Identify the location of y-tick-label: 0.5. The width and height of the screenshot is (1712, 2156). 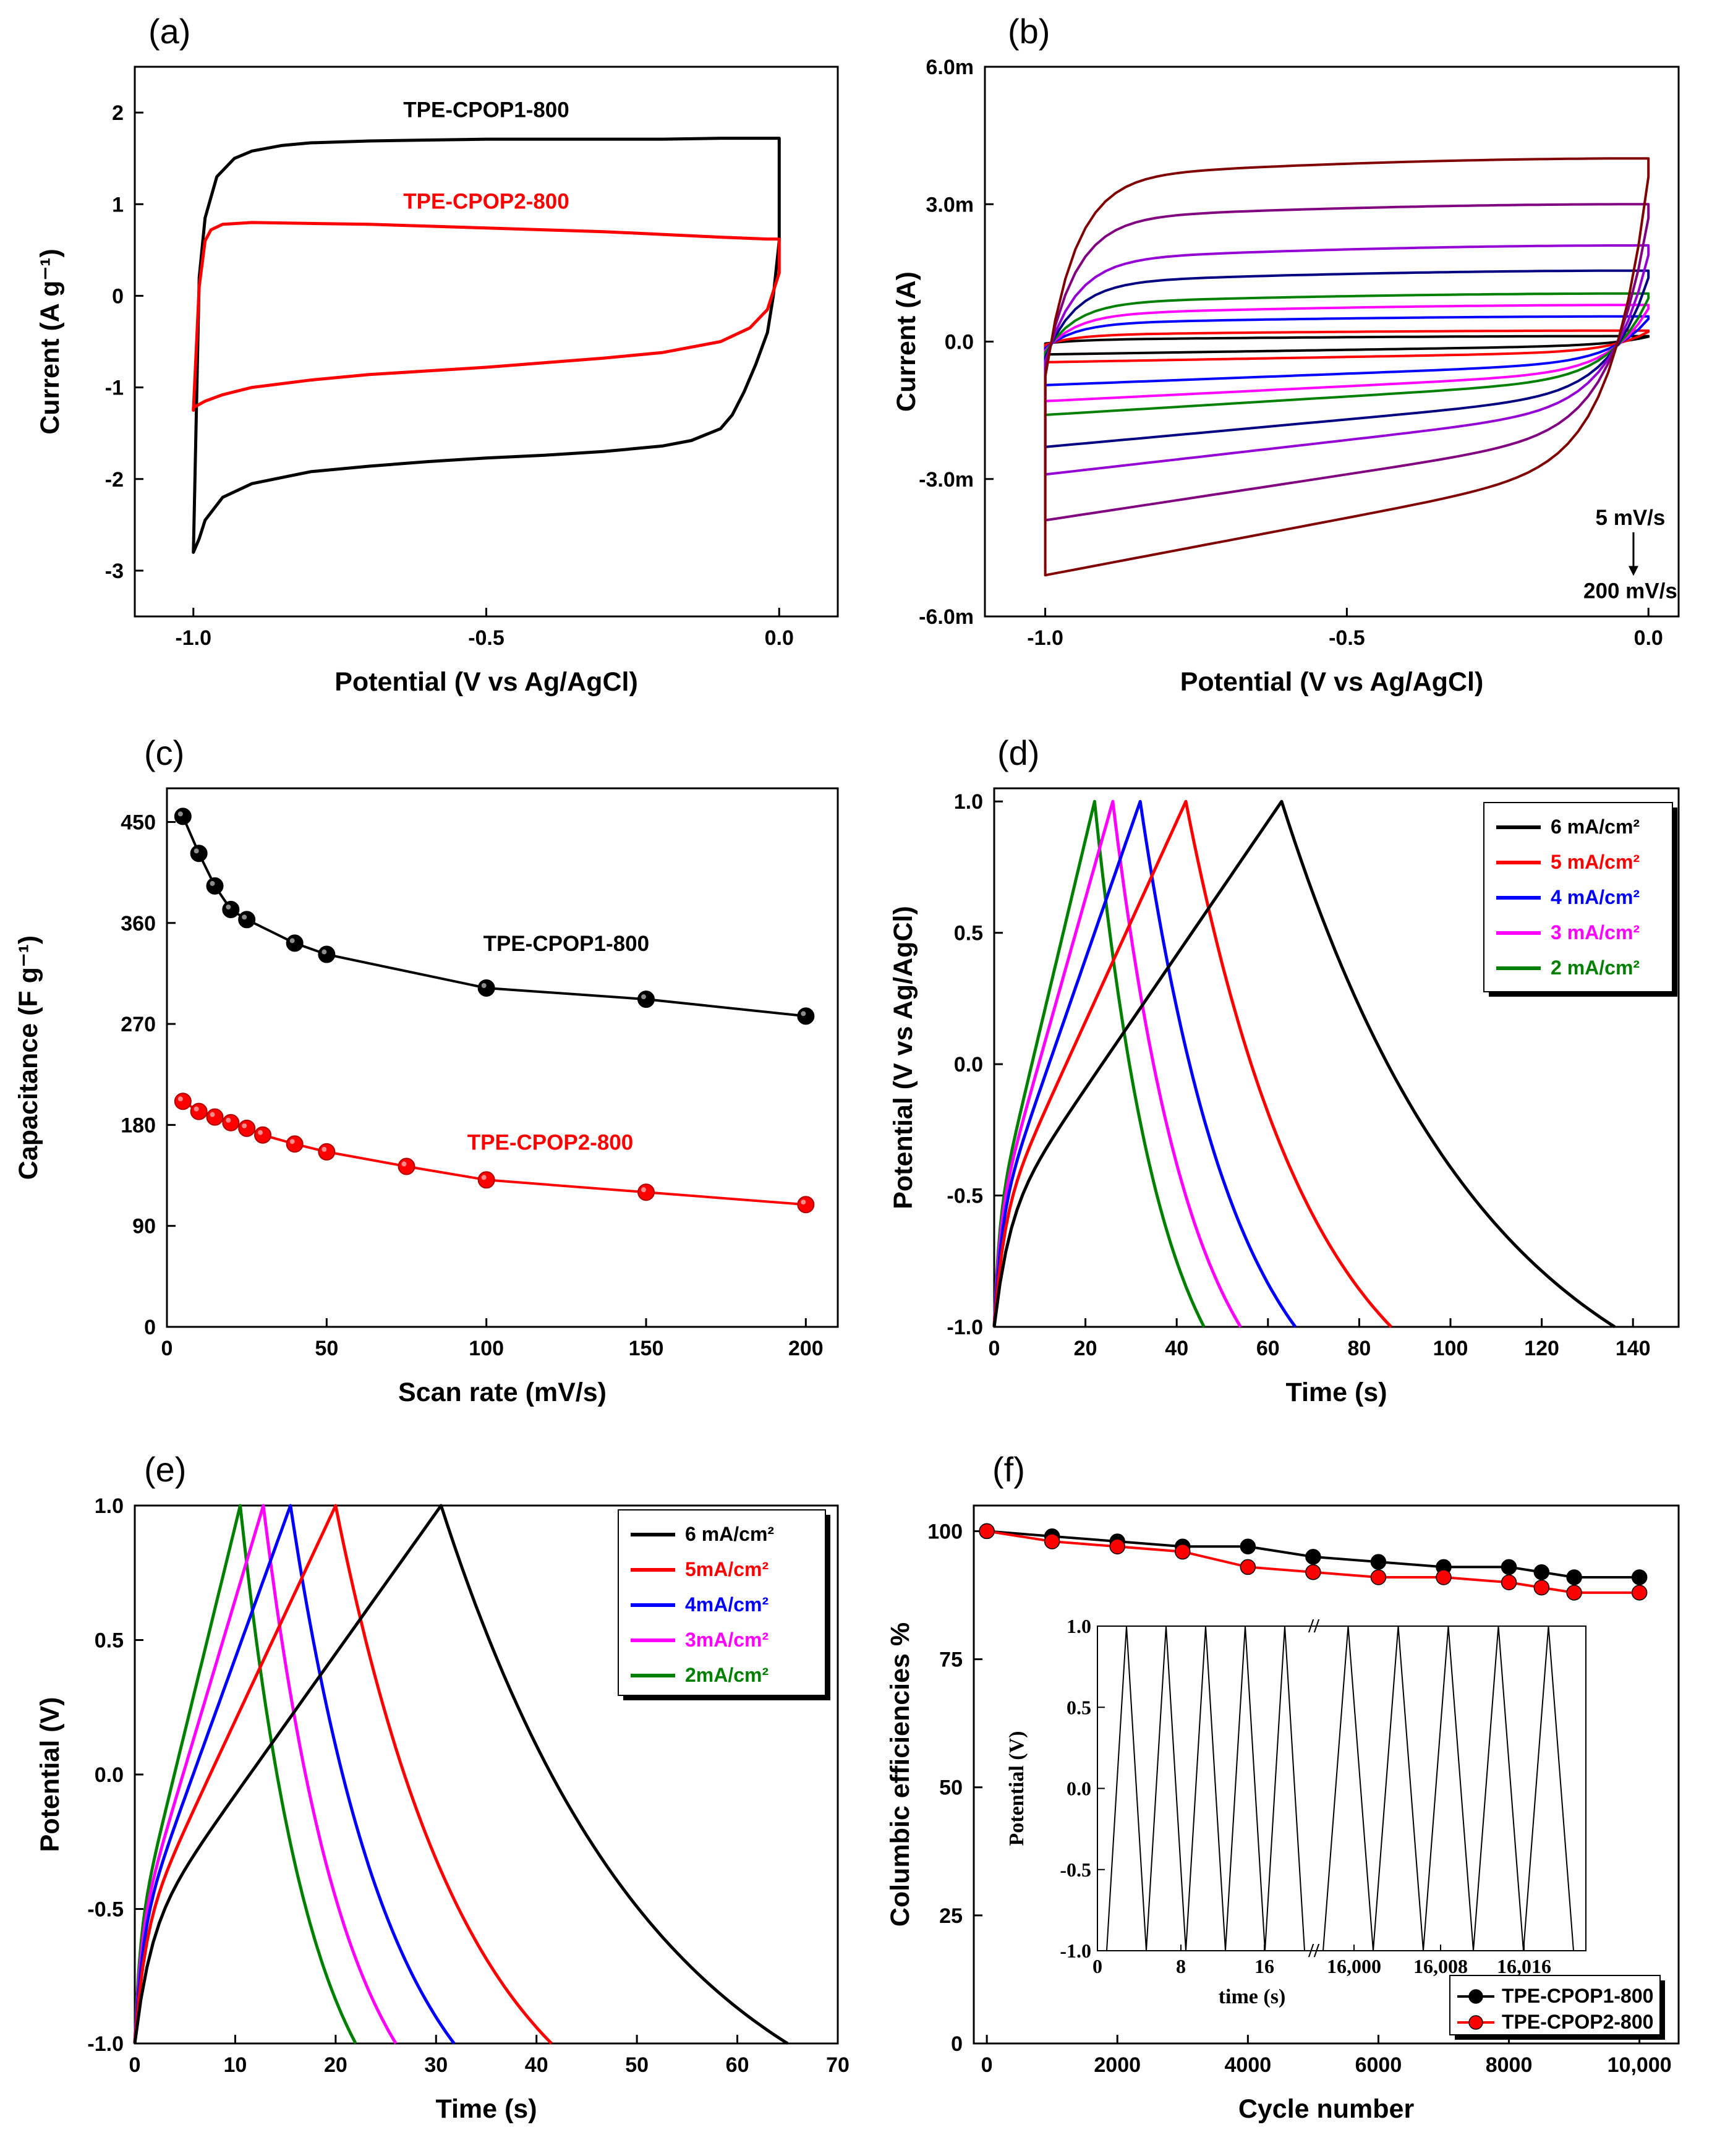
(968, 934).